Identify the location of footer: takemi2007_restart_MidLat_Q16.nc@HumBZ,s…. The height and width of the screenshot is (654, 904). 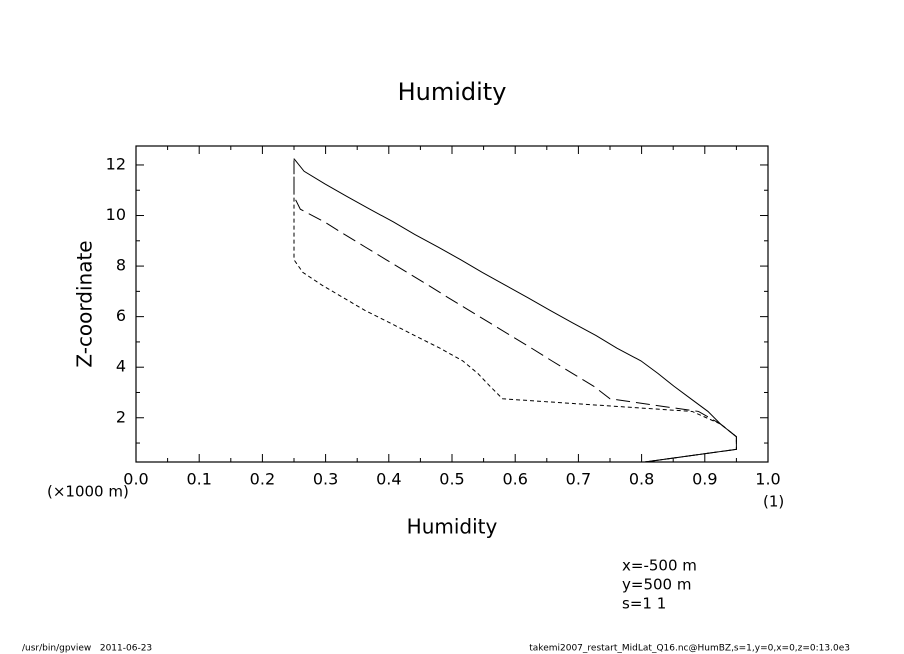
(689, 649).